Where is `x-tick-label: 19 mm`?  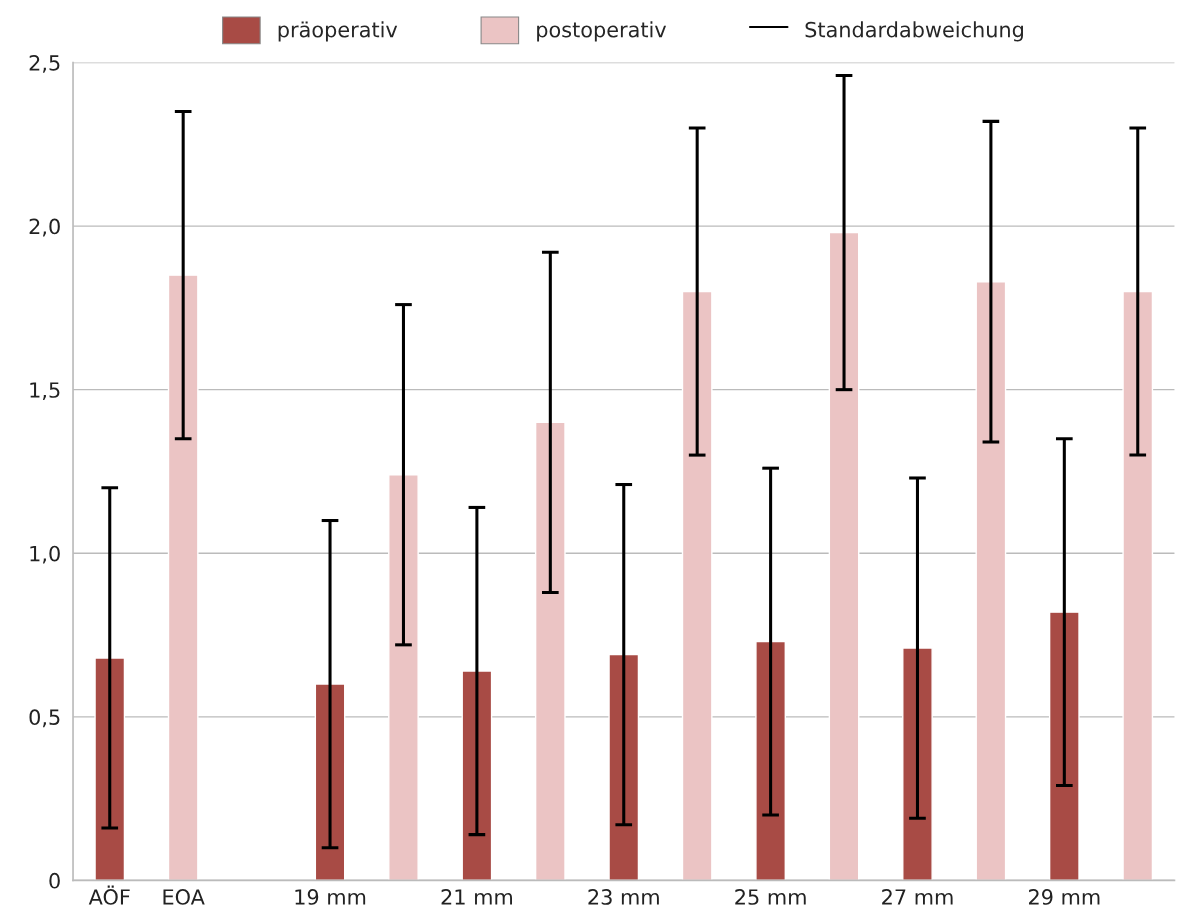 x-tick-label: 19 mm is located at coordinates (330, 897).